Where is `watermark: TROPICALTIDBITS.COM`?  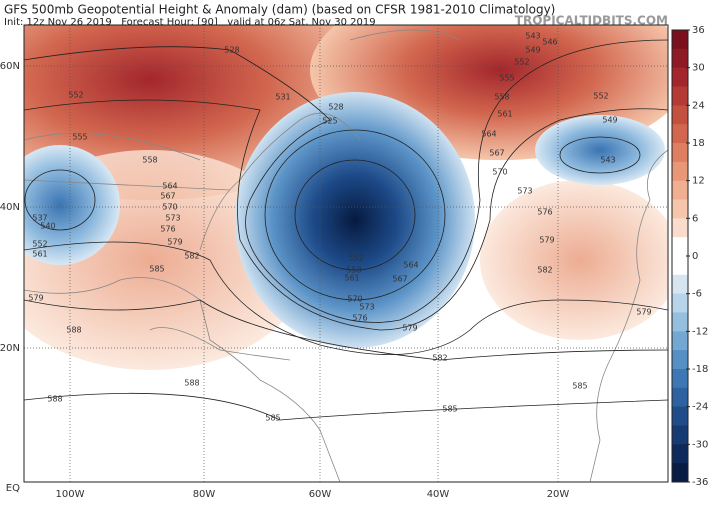
watermark: TROPICALTIDBITS.COM is located at coordinates (591, 21).